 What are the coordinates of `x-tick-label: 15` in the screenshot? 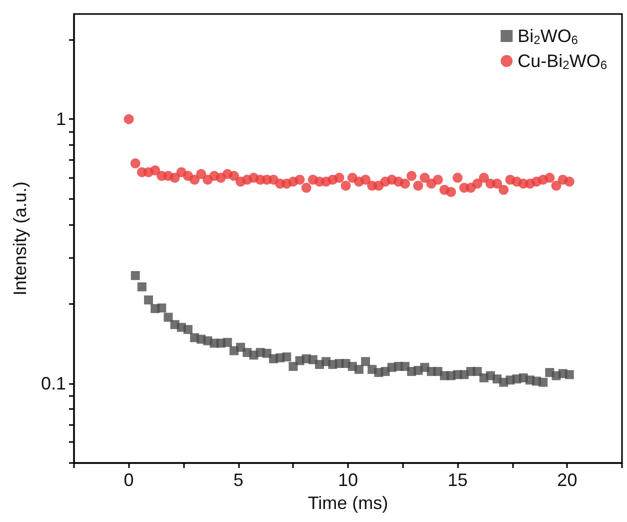 It's located at (458, 480).